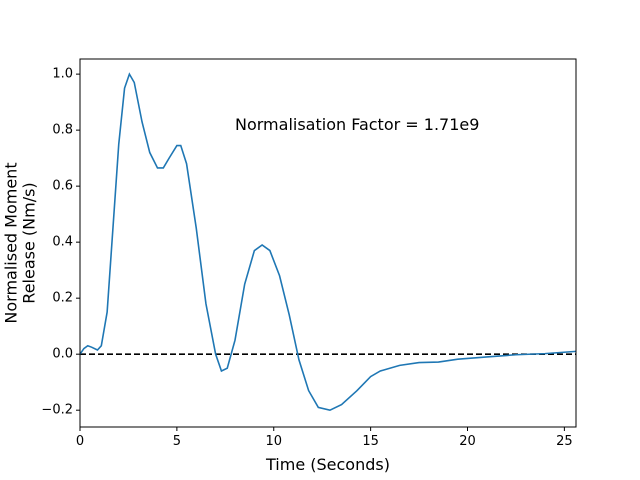  What do you see at coordinates (467, 441) in the screenshot?
I see `x-tick-label: 20` at bounding box center [467, 441].